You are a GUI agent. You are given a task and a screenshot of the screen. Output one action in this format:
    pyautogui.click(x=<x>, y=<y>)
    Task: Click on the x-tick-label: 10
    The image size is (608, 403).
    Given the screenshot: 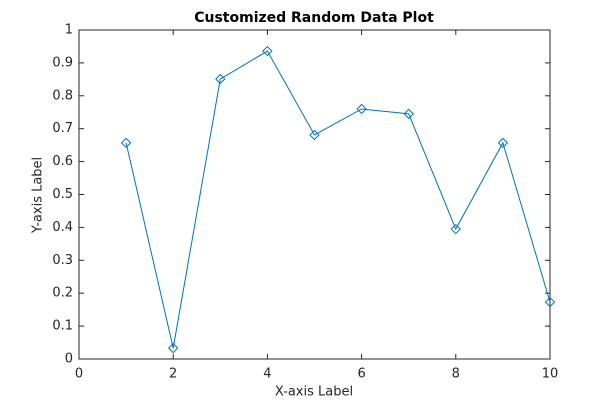 What is the action you would take?
    pyautogui.click(x=550, y=374)
    